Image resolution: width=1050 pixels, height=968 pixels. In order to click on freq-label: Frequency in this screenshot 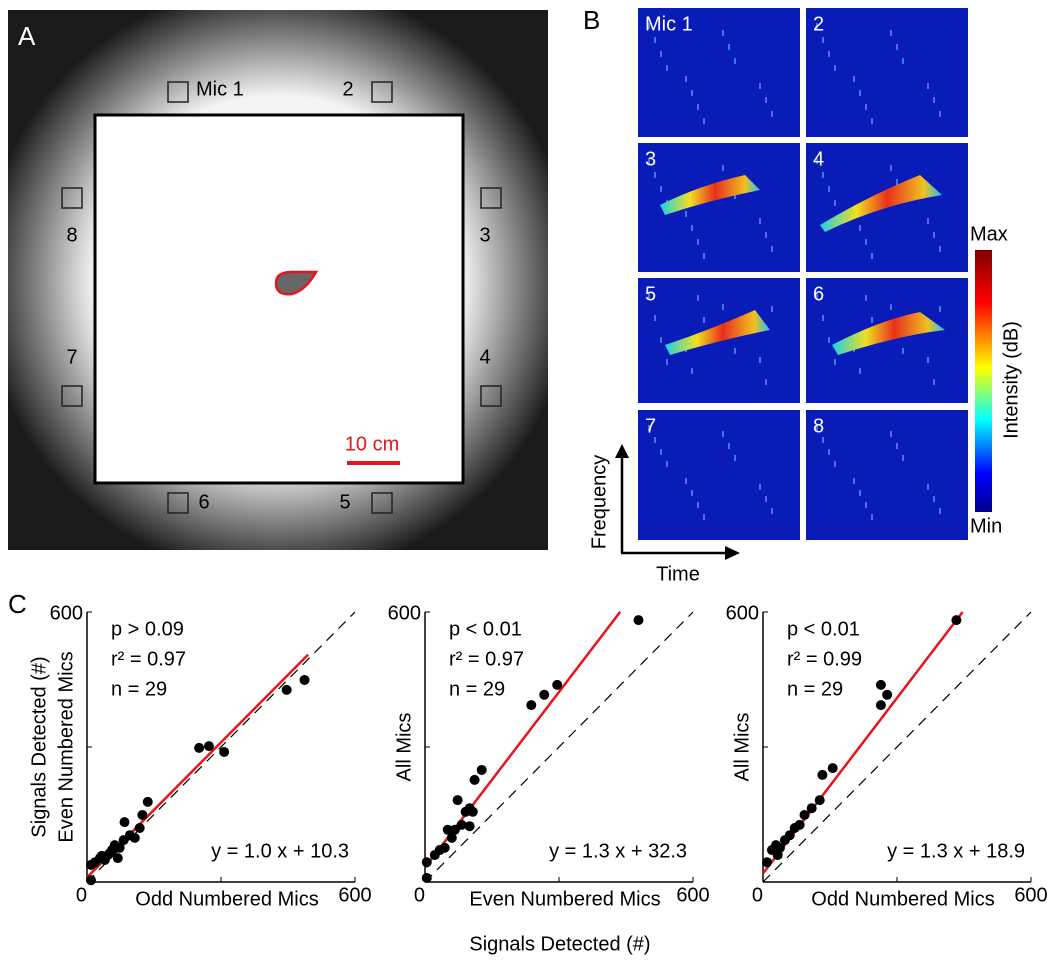, I will do `click(599, 502)`.